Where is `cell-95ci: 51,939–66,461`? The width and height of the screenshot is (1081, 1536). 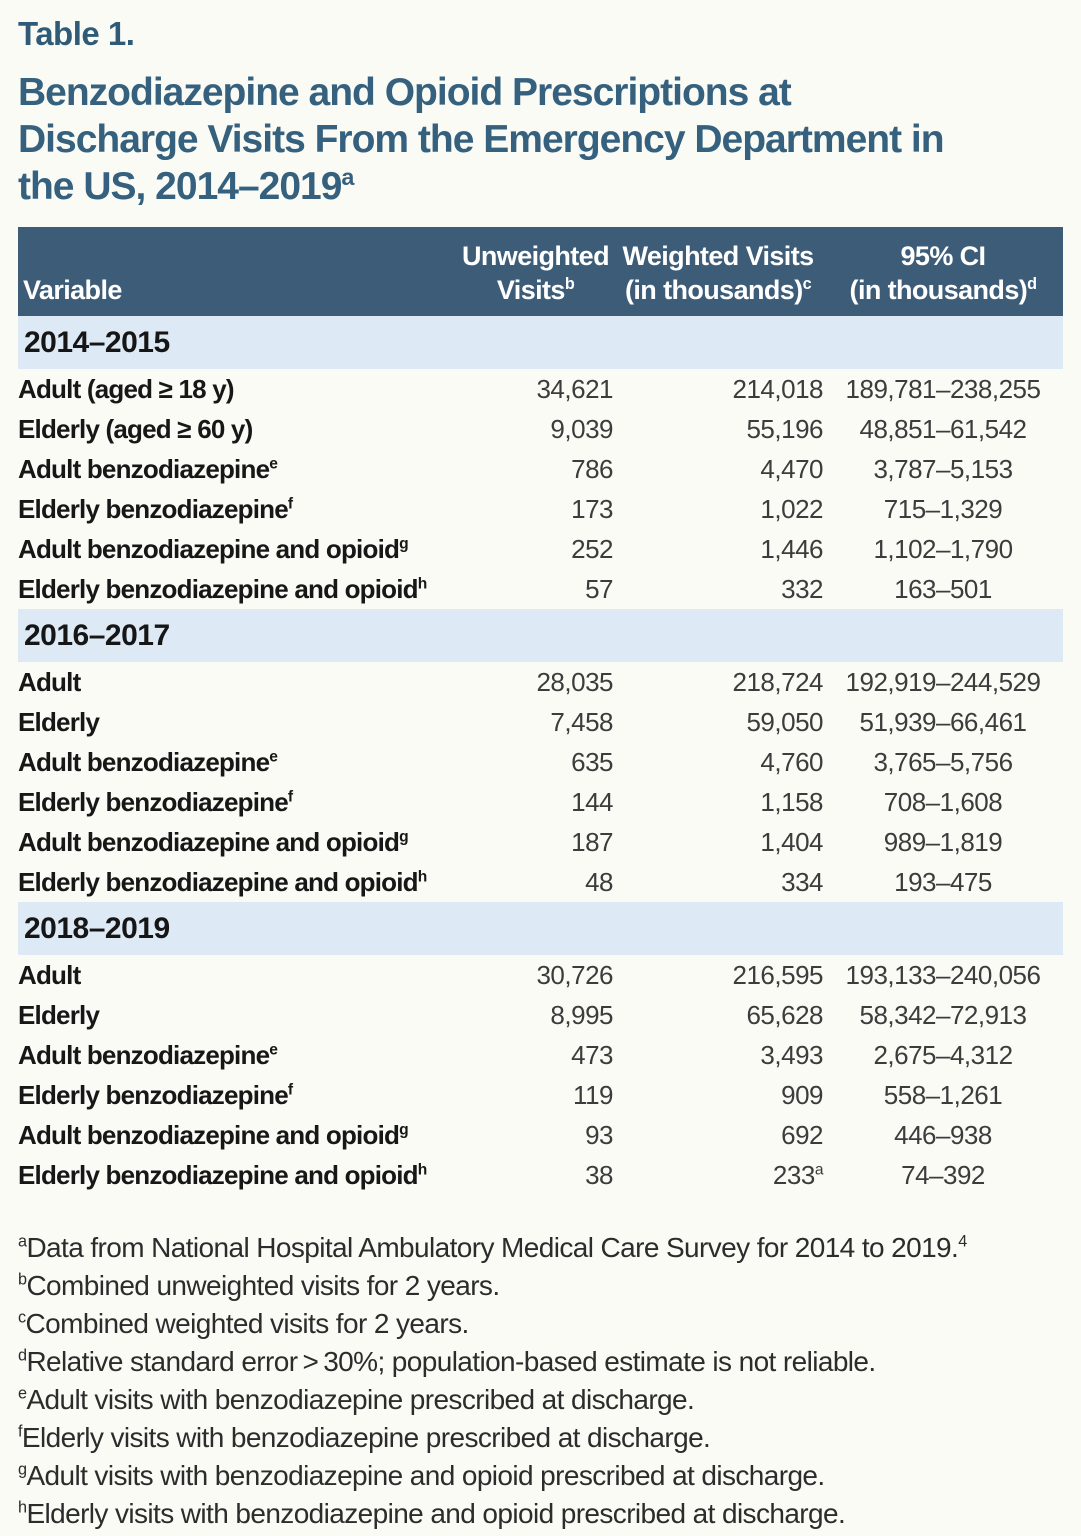 cell-95ci: 51,939–66,461 is located at coordinates (943, 721).